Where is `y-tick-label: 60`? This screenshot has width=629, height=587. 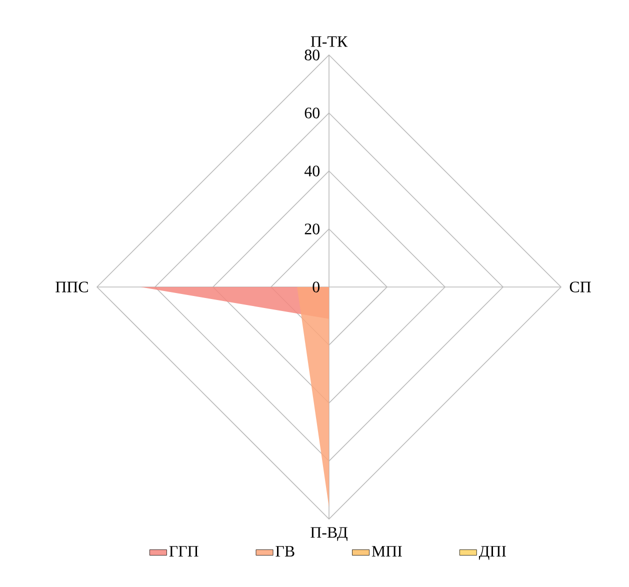 y-tick-label: 60 is located at coordinates (312, 113).